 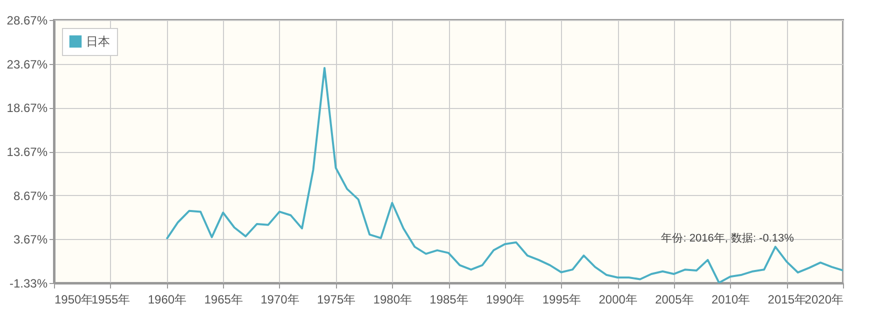 What do you see at coordinates (336, 299) in the screenshot?
I see `x-tick-label: 1975年` at bounding box center [336, 299].